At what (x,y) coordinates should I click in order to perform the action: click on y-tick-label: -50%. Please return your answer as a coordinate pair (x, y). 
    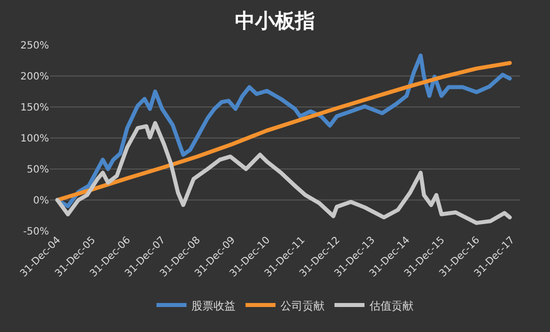
    Looking at the image, I should click on (36, 232).